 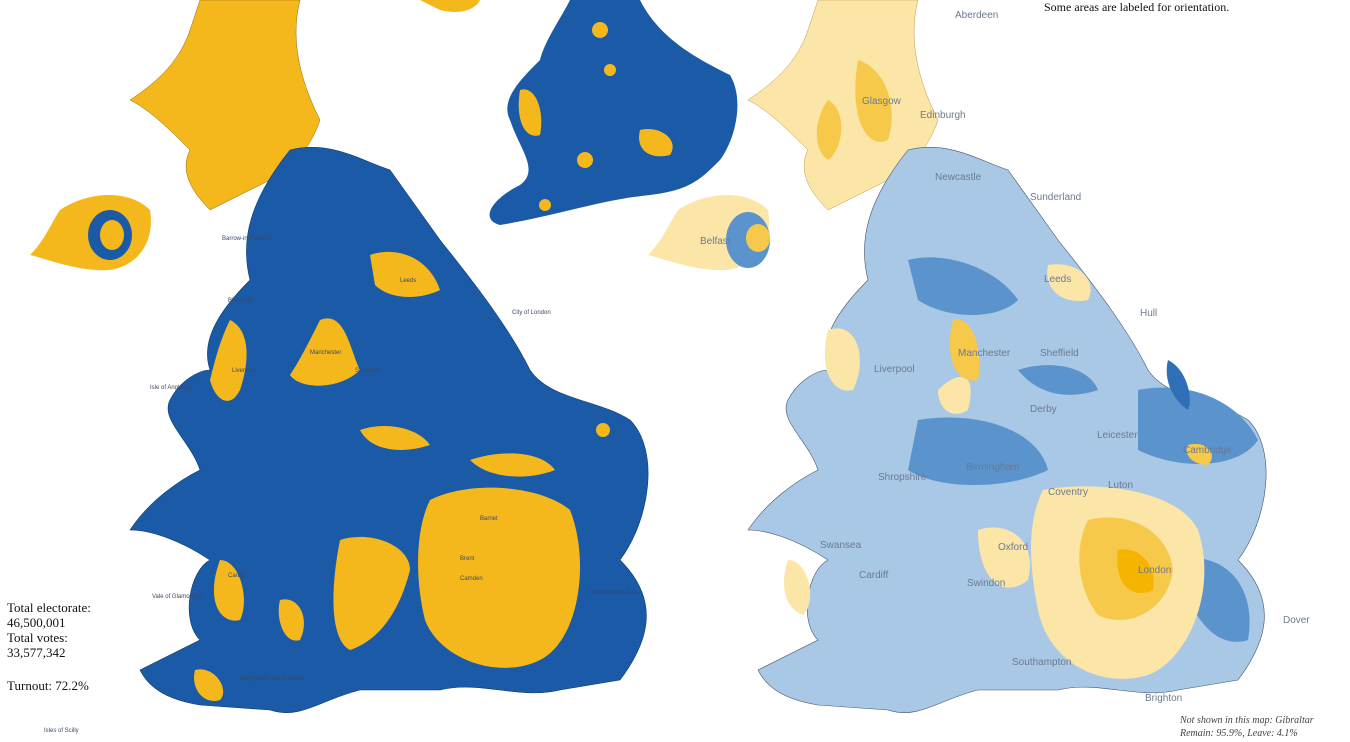 I want to click on place-label: Stockport, so click(x=368, y=371).